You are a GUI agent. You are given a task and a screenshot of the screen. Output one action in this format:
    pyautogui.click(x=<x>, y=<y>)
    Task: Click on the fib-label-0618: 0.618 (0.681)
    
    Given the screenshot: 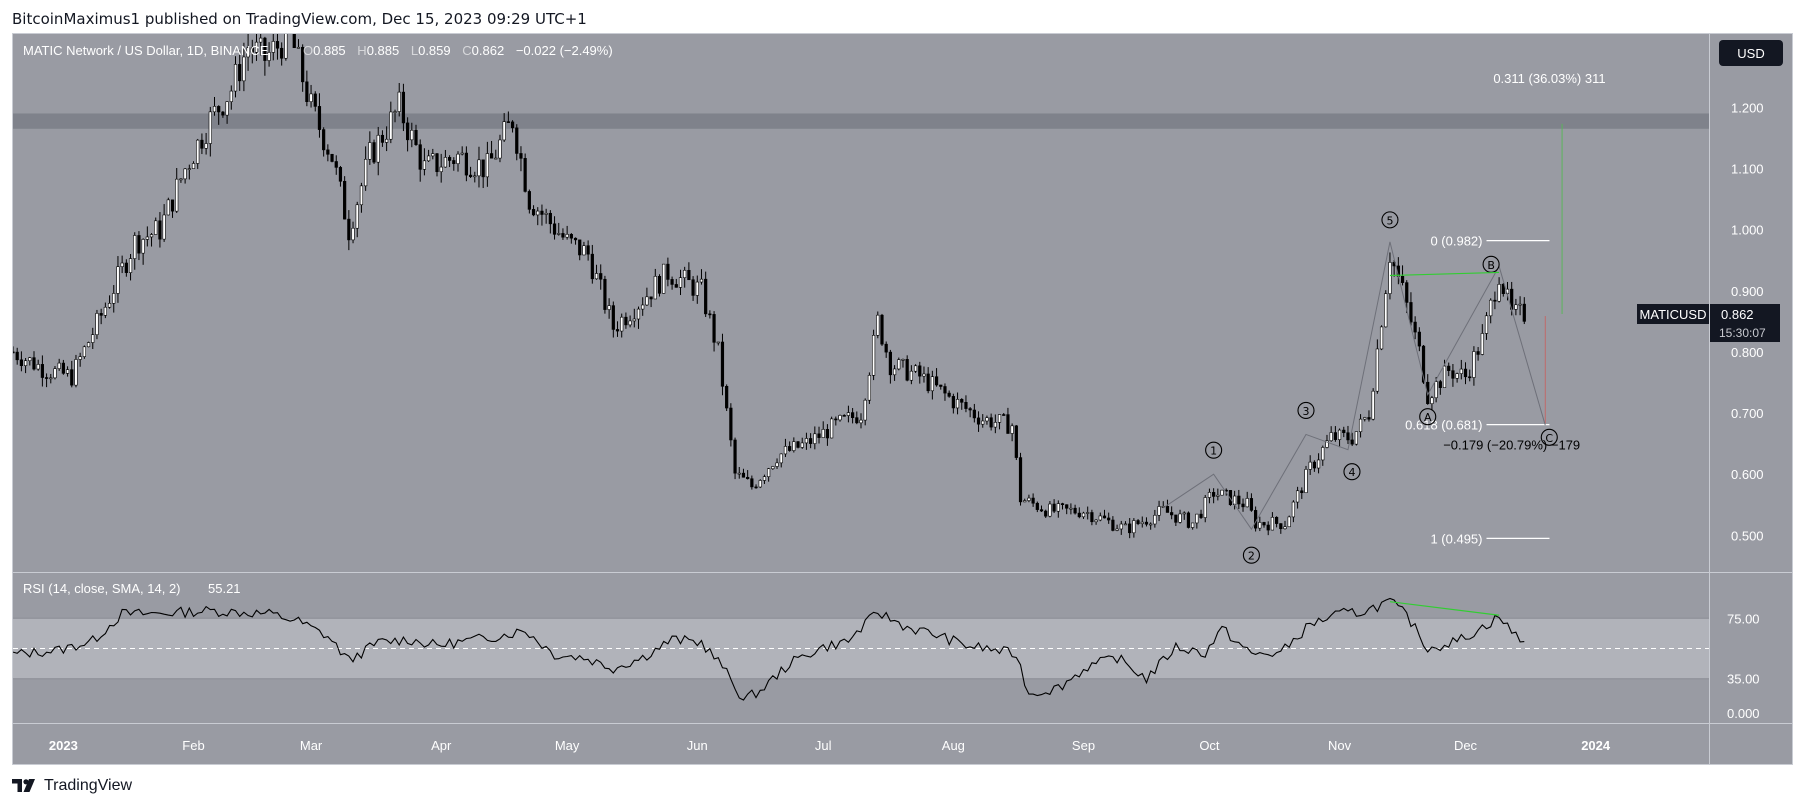 What is the action you would take?
    pyautogui.click(x=1443, y=425)
    